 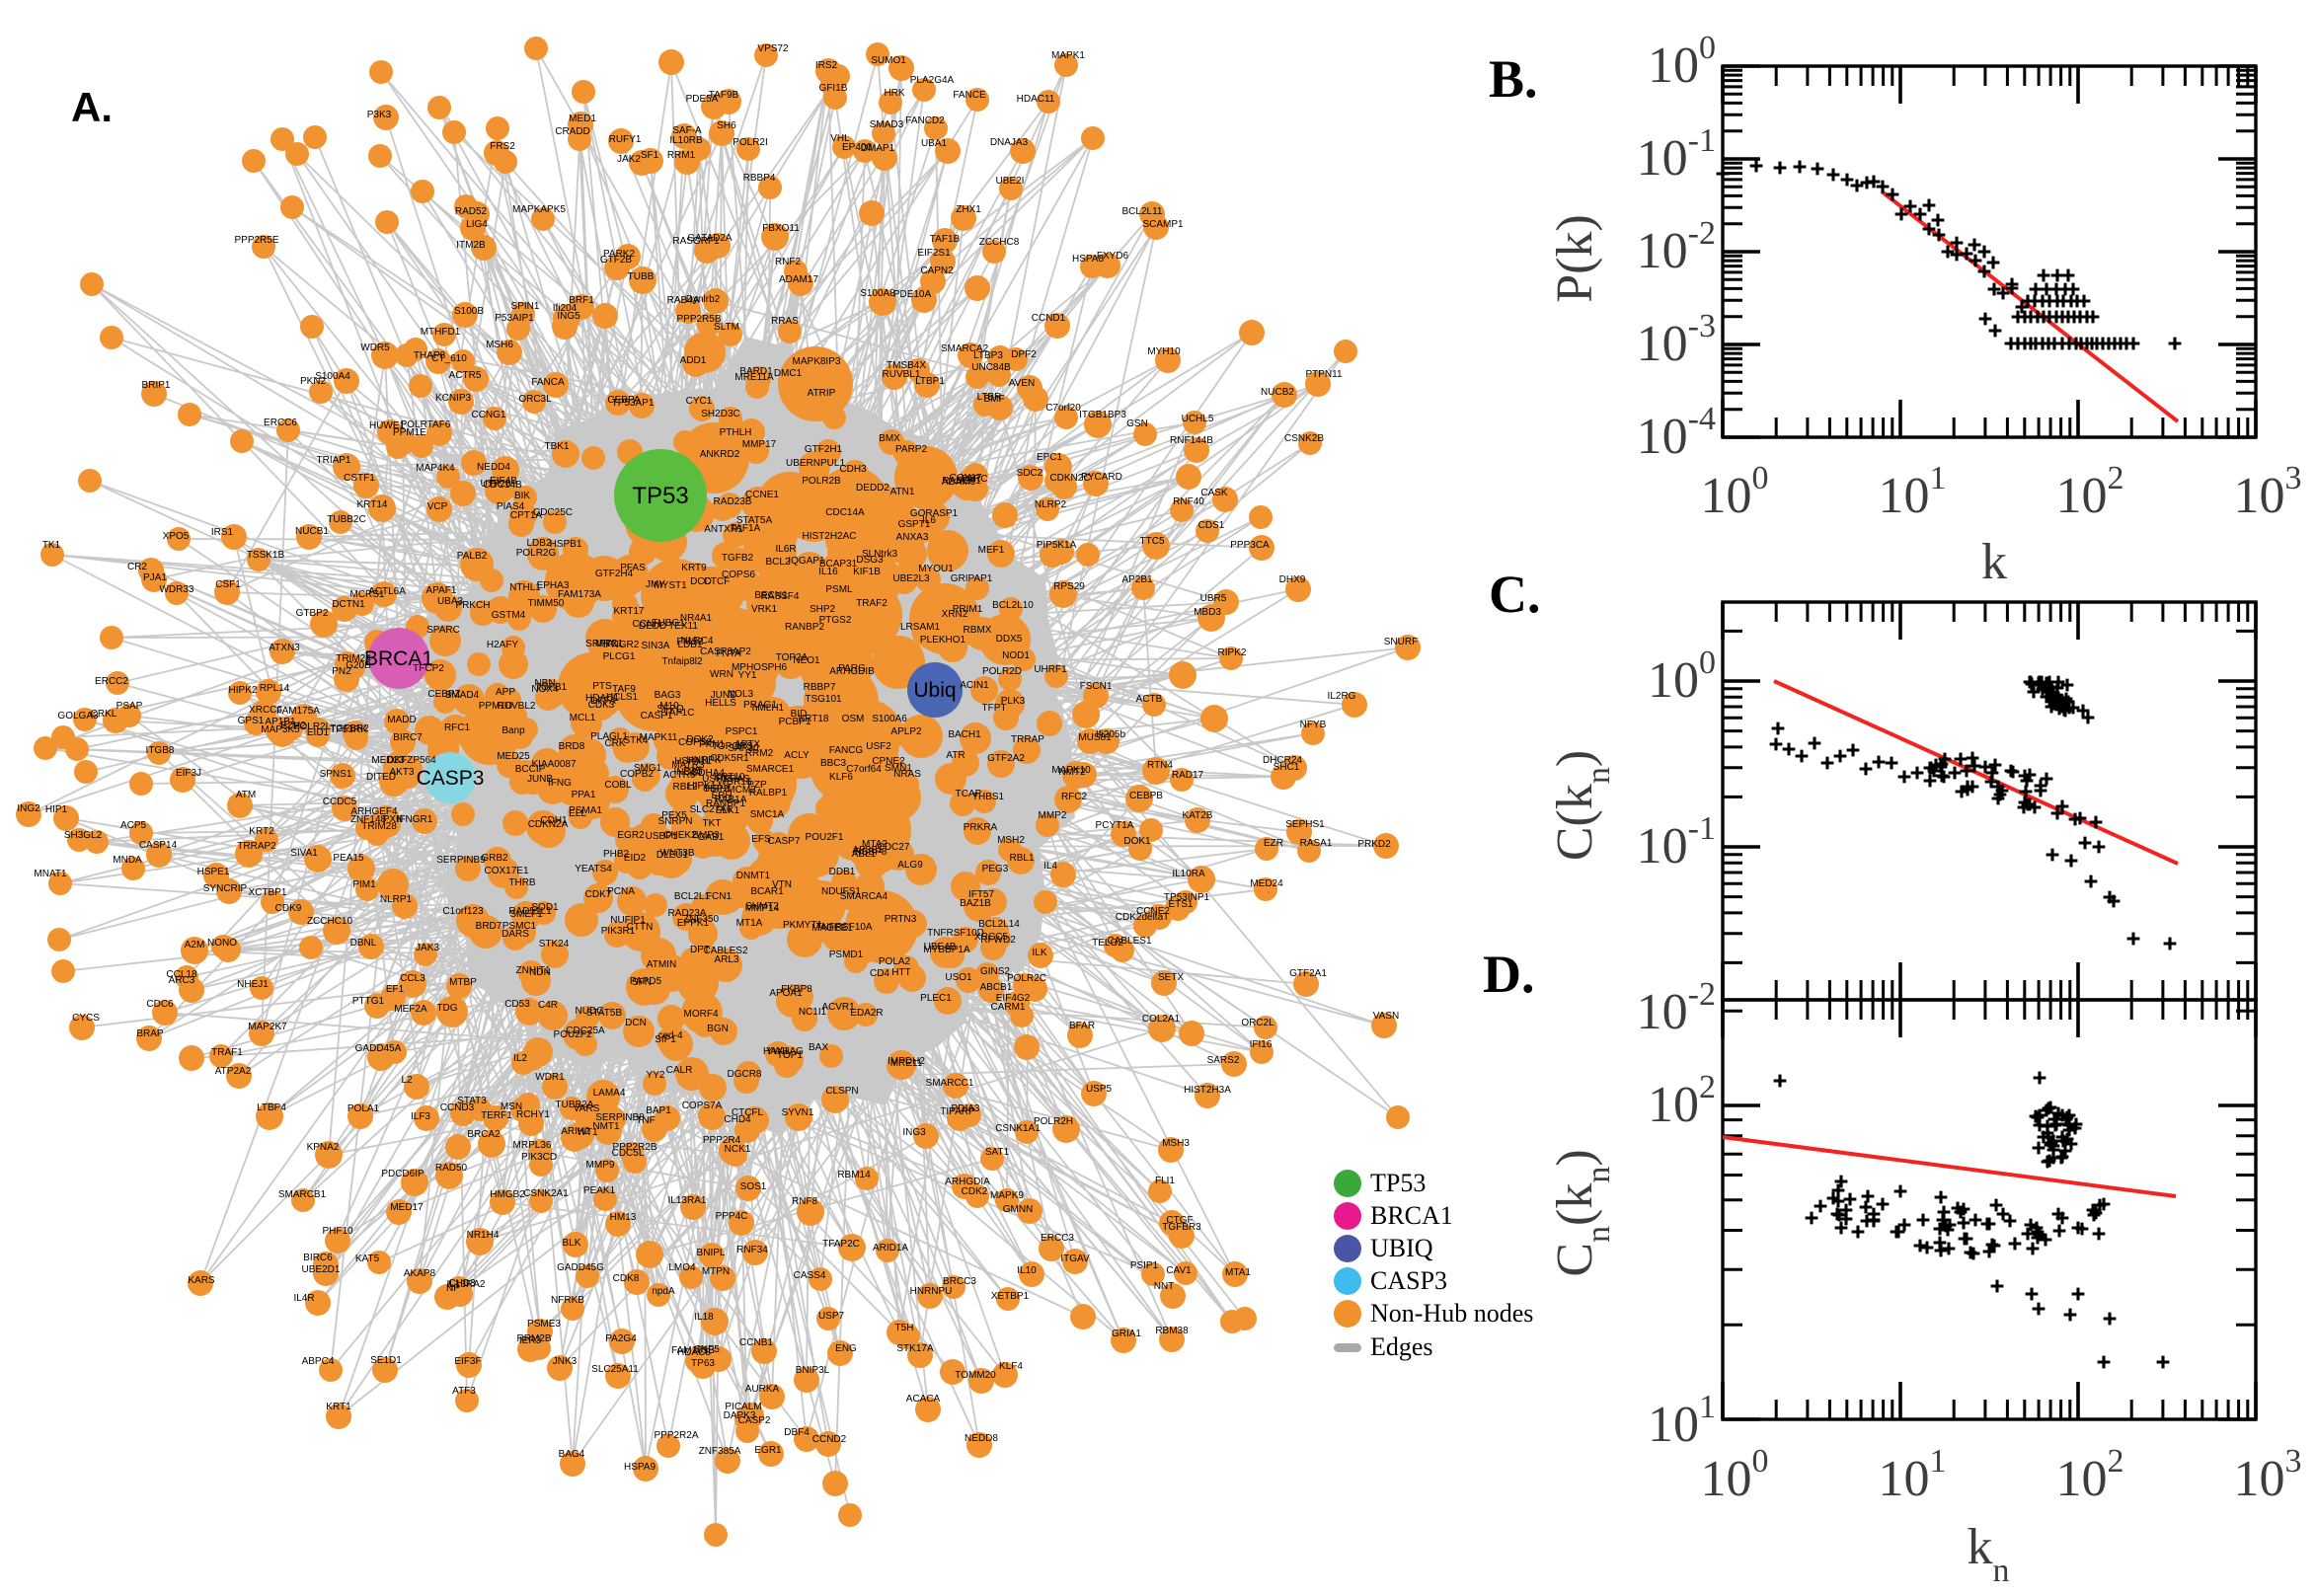 I want to click on svg-text: ERCC2, so click(x=112, y=681).